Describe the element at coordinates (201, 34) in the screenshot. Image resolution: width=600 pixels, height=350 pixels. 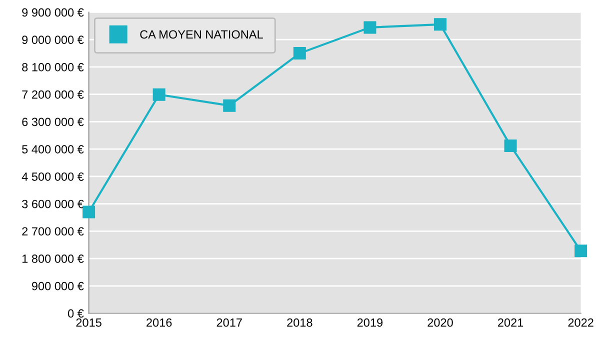
I see `legend-label: CA MOYEN NATIONAL` at that location.